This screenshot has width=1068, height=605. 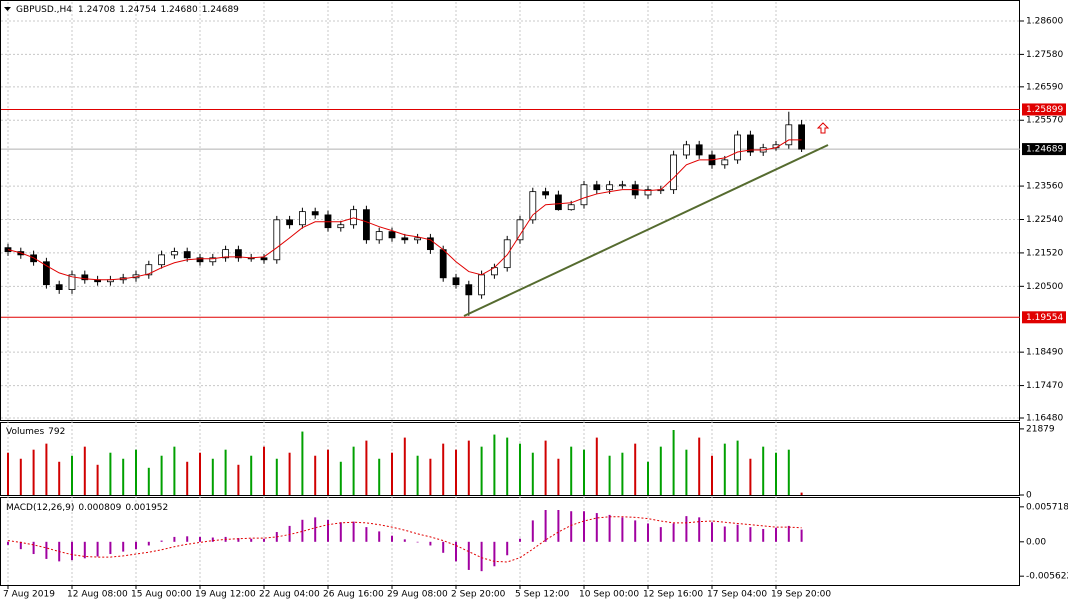 What do you see at coordinates (25, 432) in the screenshot?
I see `volume-title: Volumes` at bounding box center [25, 432].